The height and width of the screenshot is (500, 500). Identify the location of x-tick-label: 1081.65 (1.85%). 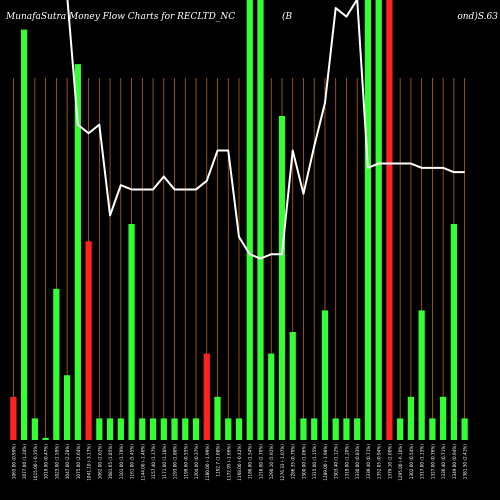
(110, 462).